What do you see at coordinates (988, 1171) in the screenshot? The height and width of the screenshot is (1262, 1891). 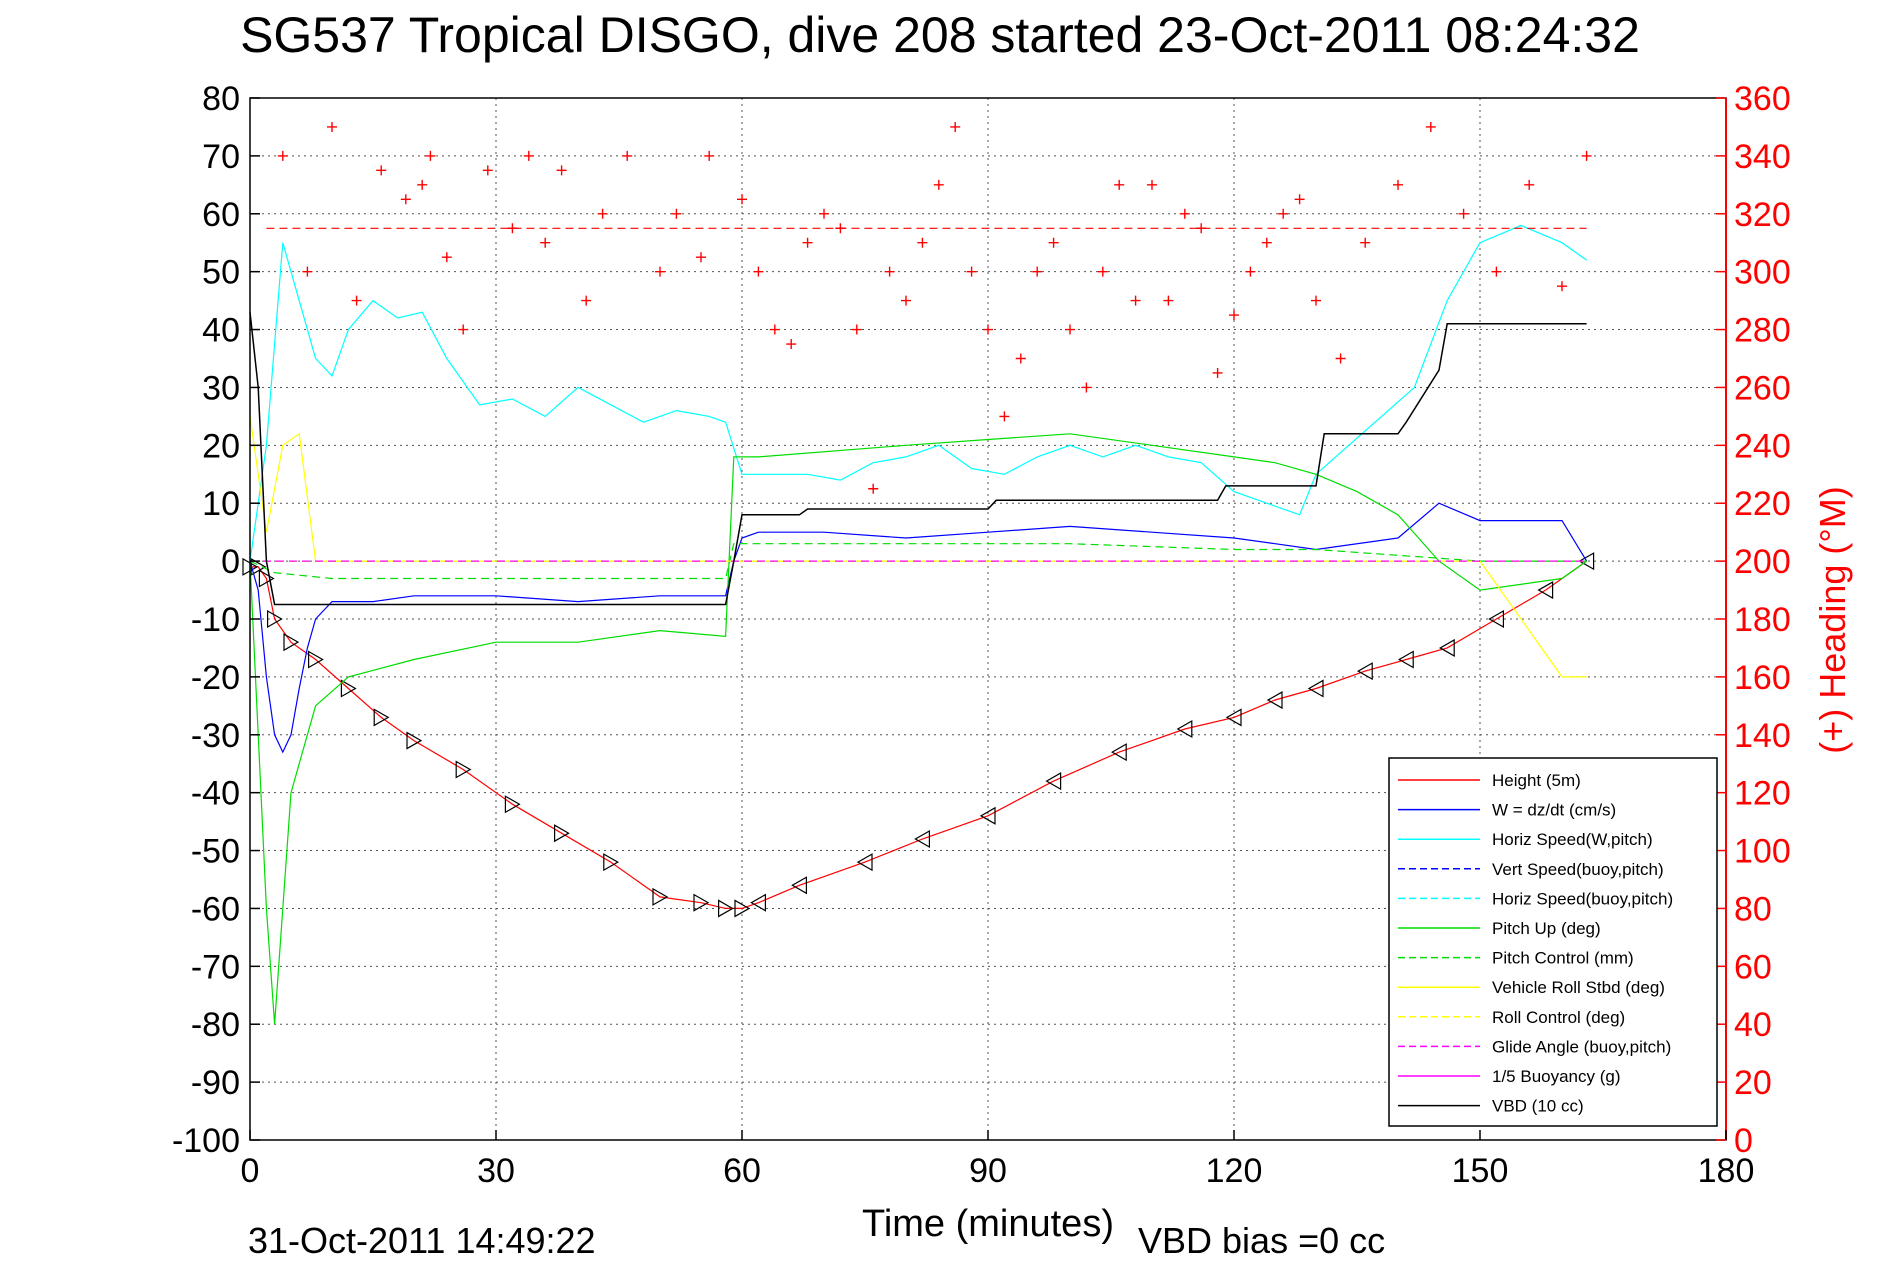 I see `x-tick-label: 90` at bounding box center [988, 1171].